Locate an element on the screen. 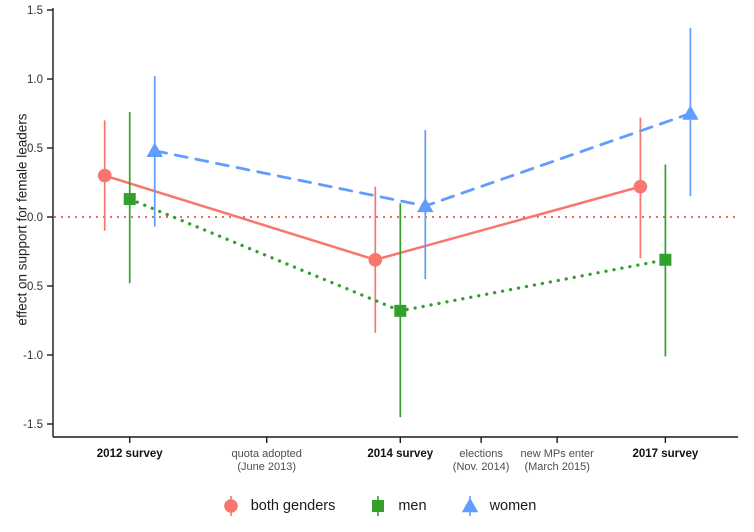 The image size is (754, 532). x-tick-label: elections is located at coordinates (481, 454).